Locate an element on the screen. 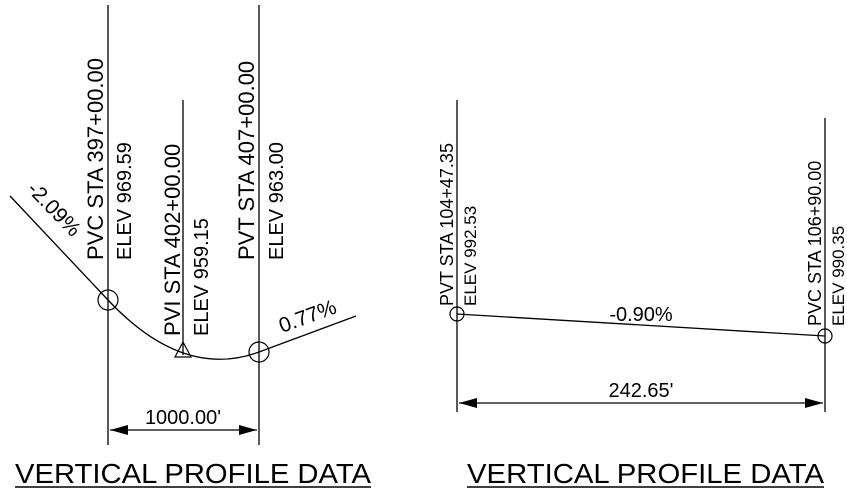 The width and height of the screenshot is (847, 491). pvt-station-label-right: PVT STA 104+47.35 is located at coordinates (447, 224).